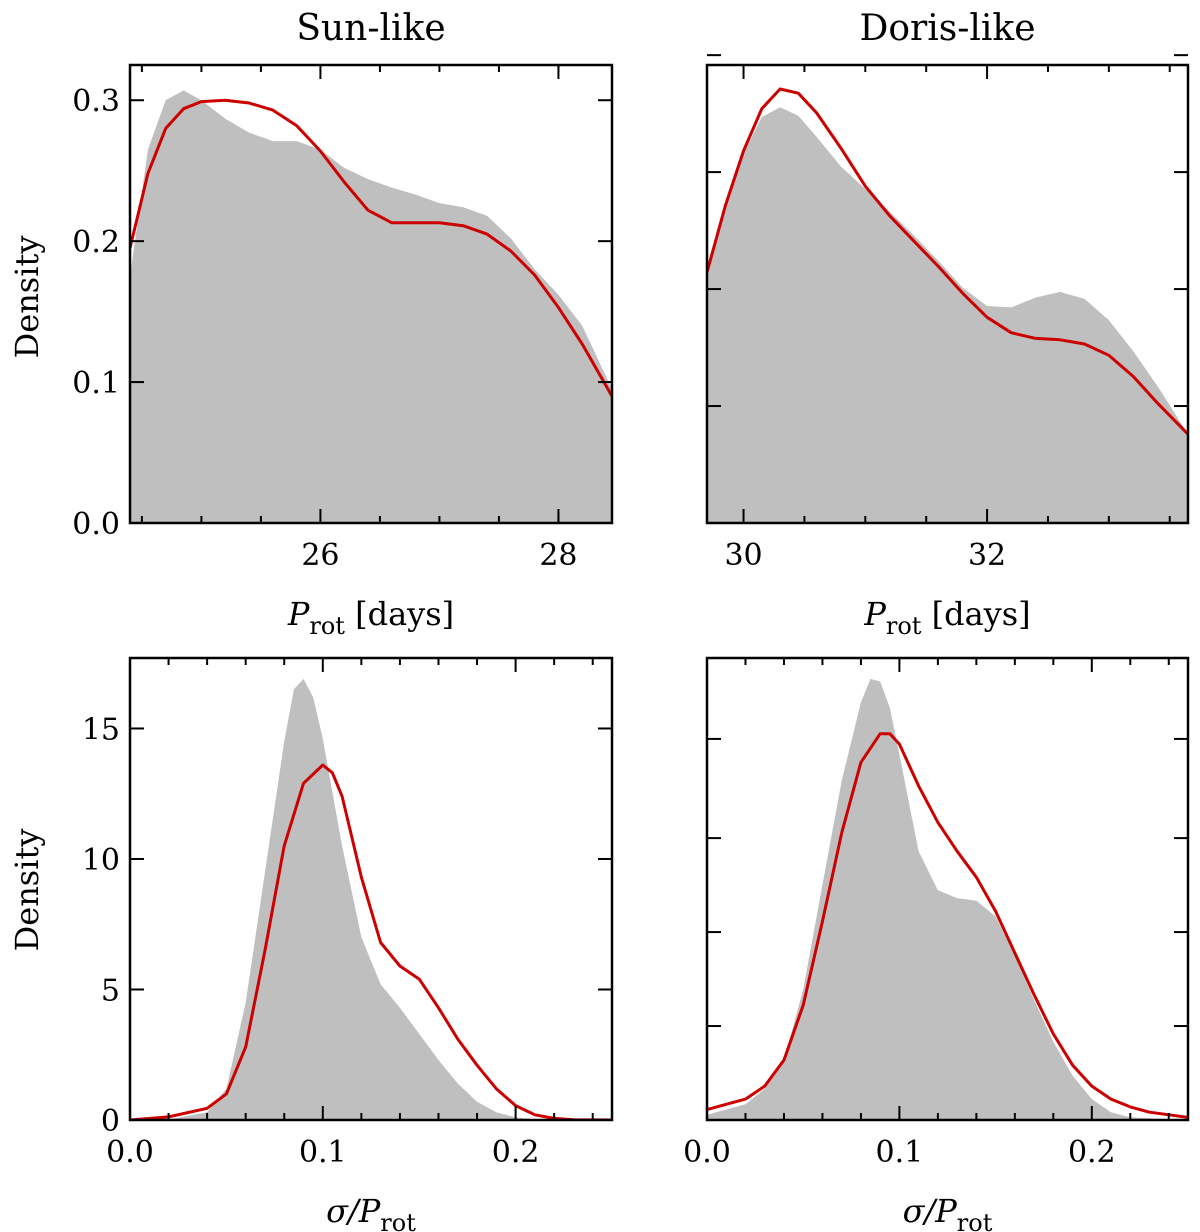 The width and height of the screenshot is (1200, 1232). Describe the element at coordinates (101, 729) in the screenshot. I see `y-tick-label: 15` at that location.